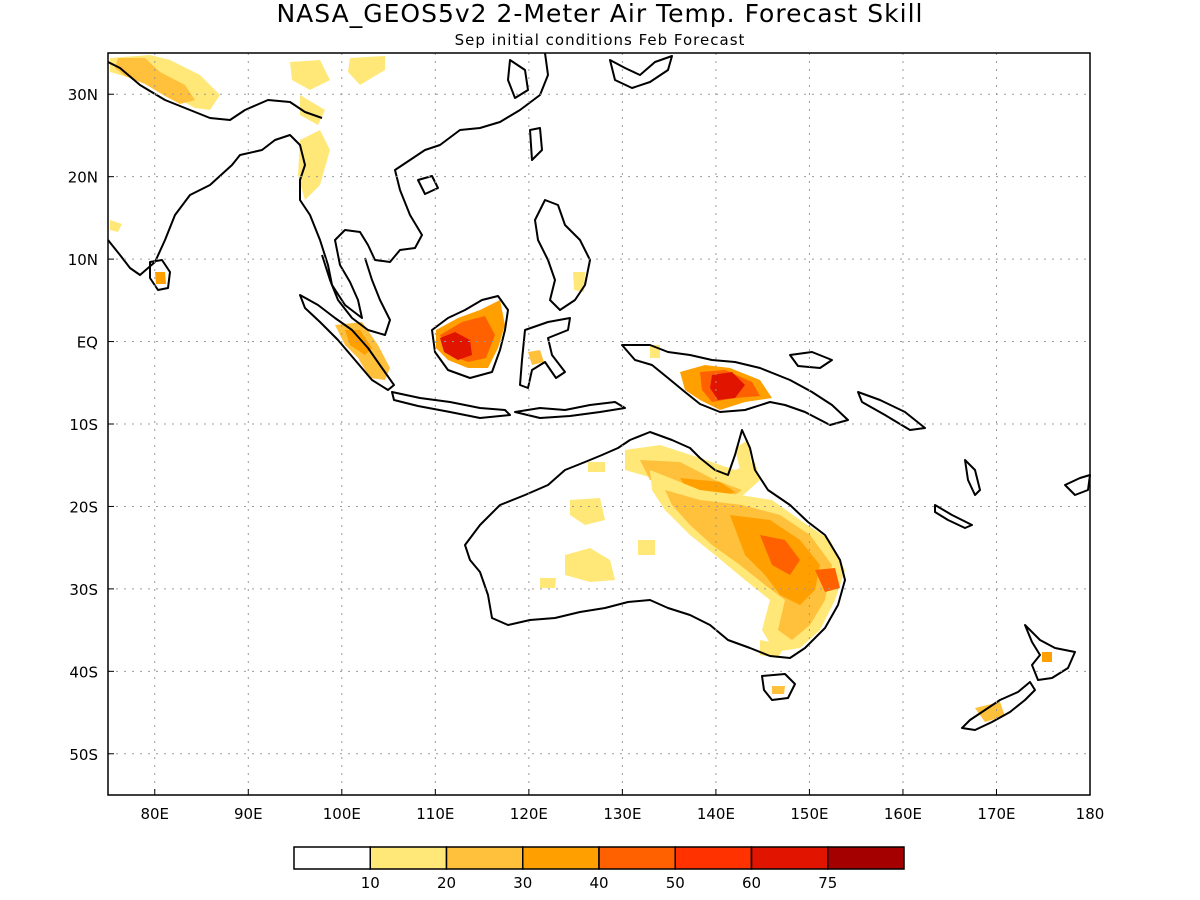 The height and width of the screenshot is (900, 1200). I want to click on coast-new-guinea, so click(735, 385).